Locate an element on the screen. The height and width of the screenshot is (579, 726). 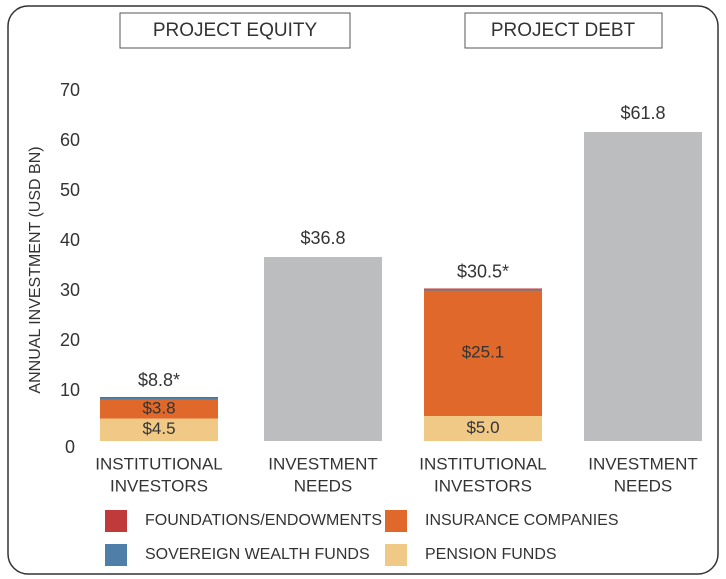
legend-label: FOUNDATIONS/ENDOWMENTS is located at coordinates (263, 520).